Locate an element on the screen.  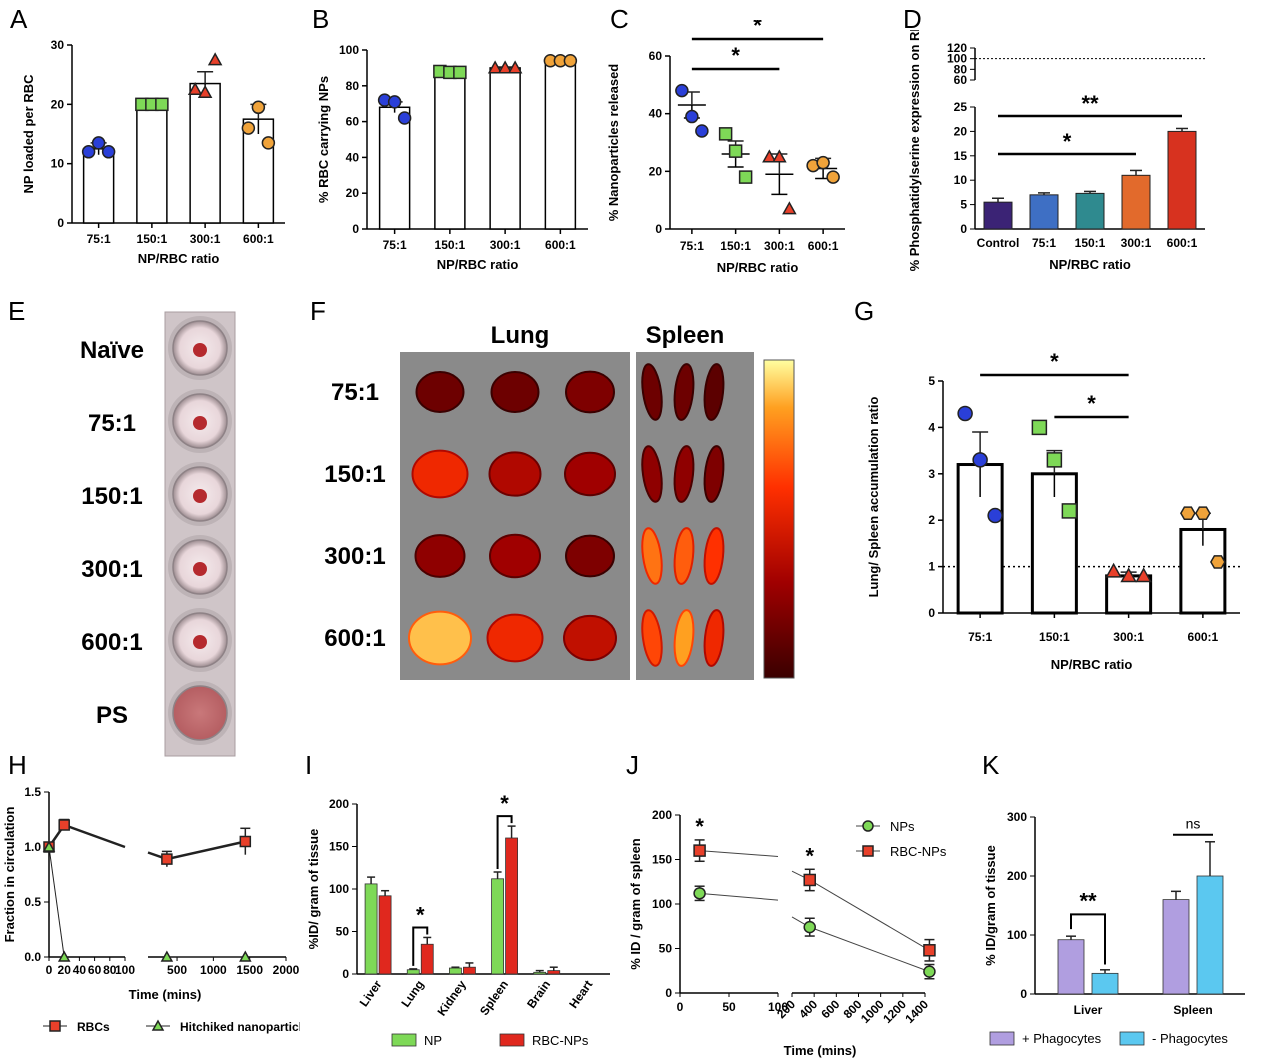
legend-label-+ Phagocytes: + Phagocytes is located at coordinates (1062, 1038).